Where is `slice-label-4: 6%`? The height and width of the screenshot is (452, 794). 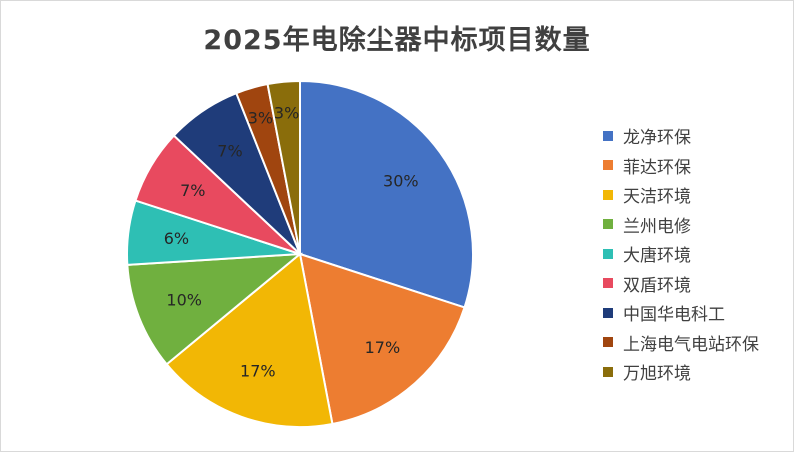
slice-label-4: 6% is located at coordinates (176, 238).